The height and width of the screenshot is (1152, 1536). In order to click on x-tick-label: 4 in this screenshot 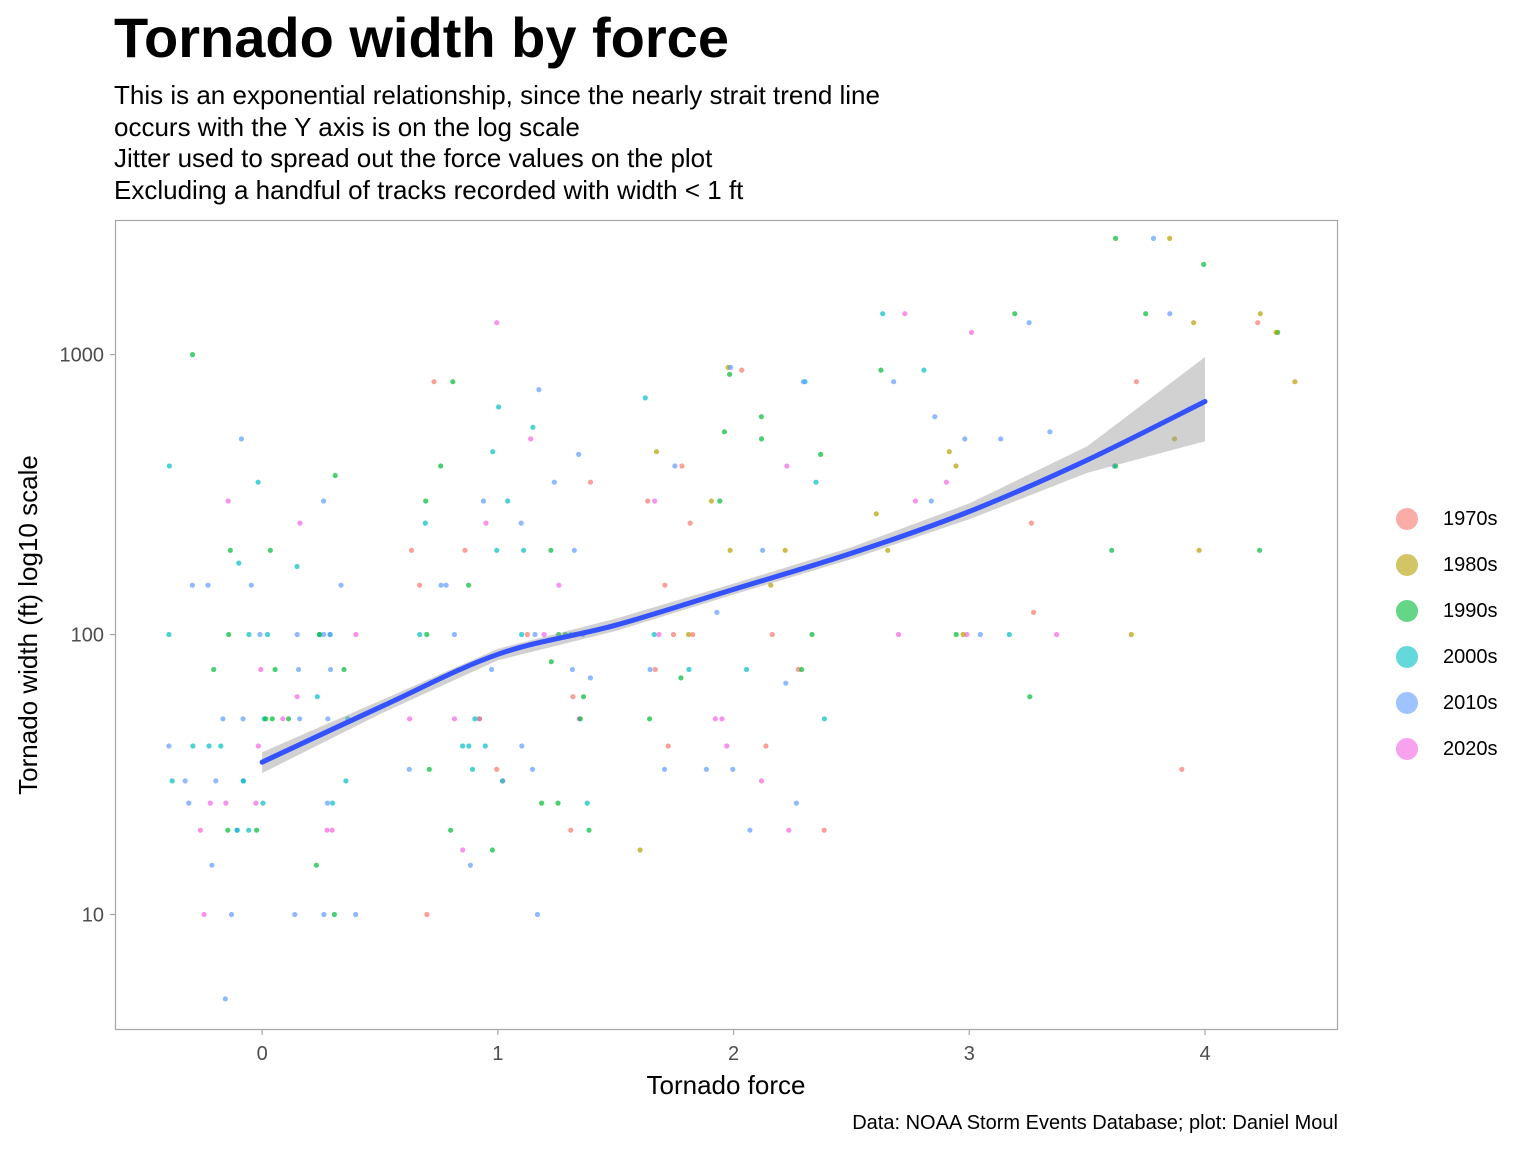, I will do `click(1204, 1054)`.